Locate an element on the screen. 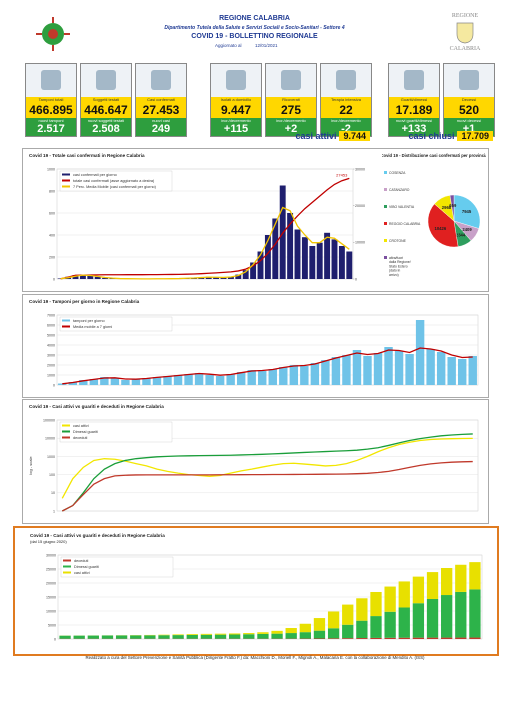  y-tick-label: 6000 is located at coordinates (51, 325).